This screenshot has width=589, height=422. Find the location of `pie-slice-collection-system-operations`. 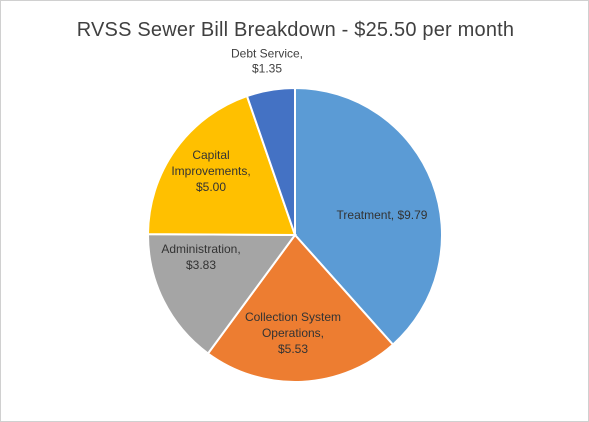

pie-slice-collection-system-operations is located at coordinates (300, 308).